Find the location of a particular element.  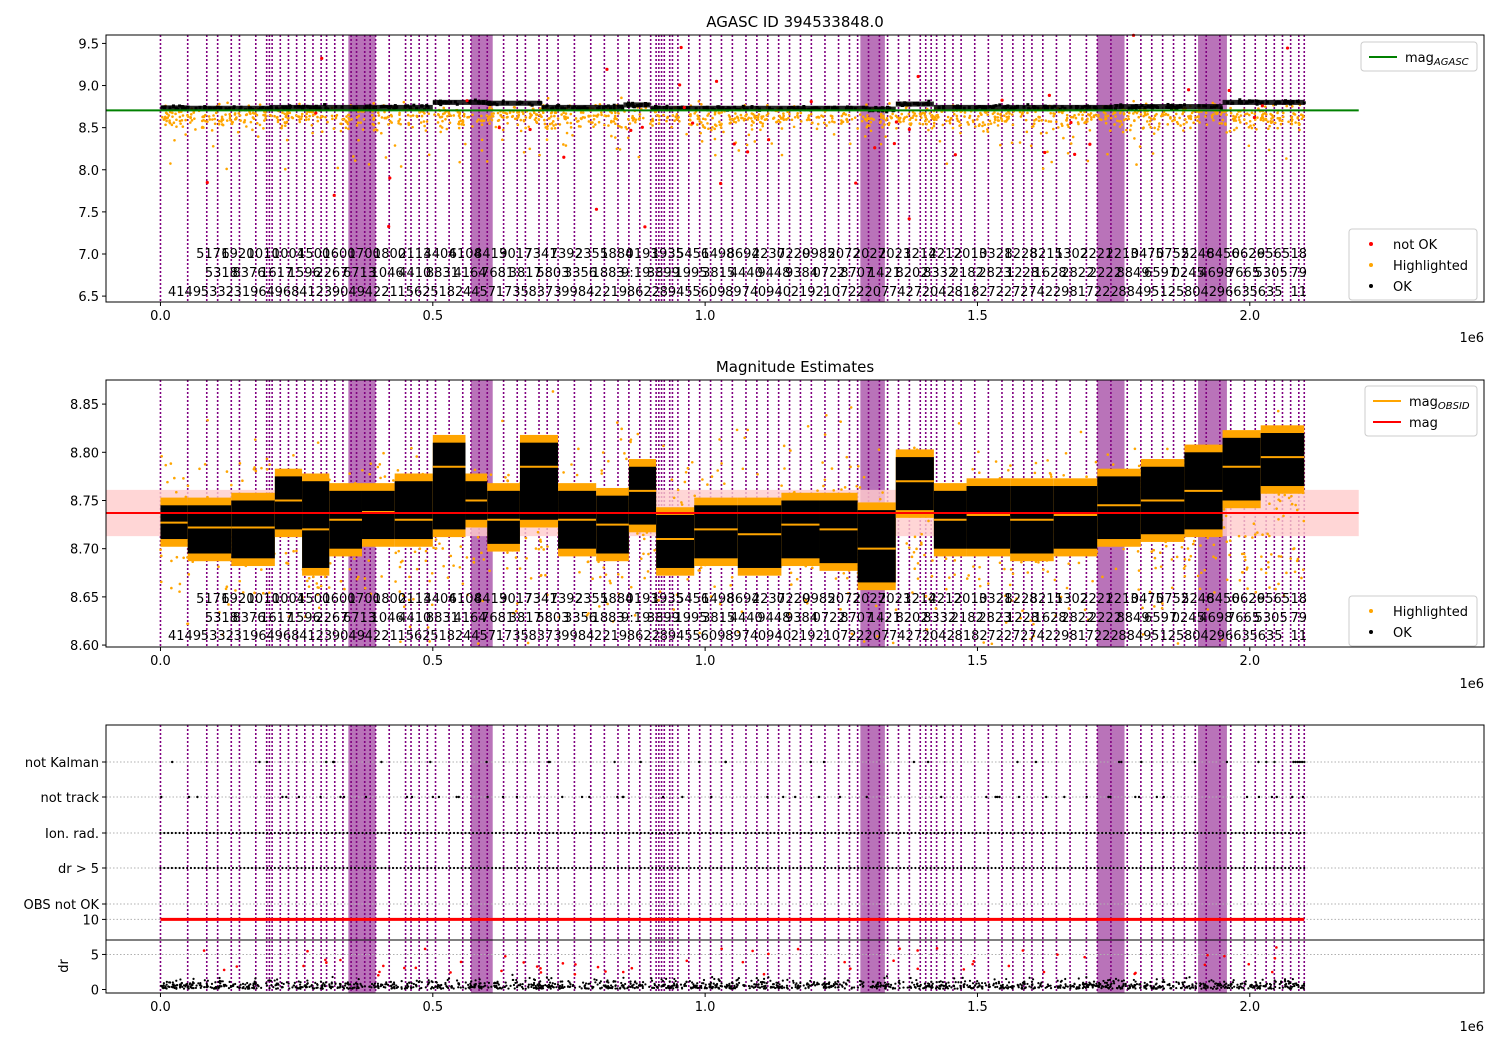

dr-panel is located at coordinates (795, 953).